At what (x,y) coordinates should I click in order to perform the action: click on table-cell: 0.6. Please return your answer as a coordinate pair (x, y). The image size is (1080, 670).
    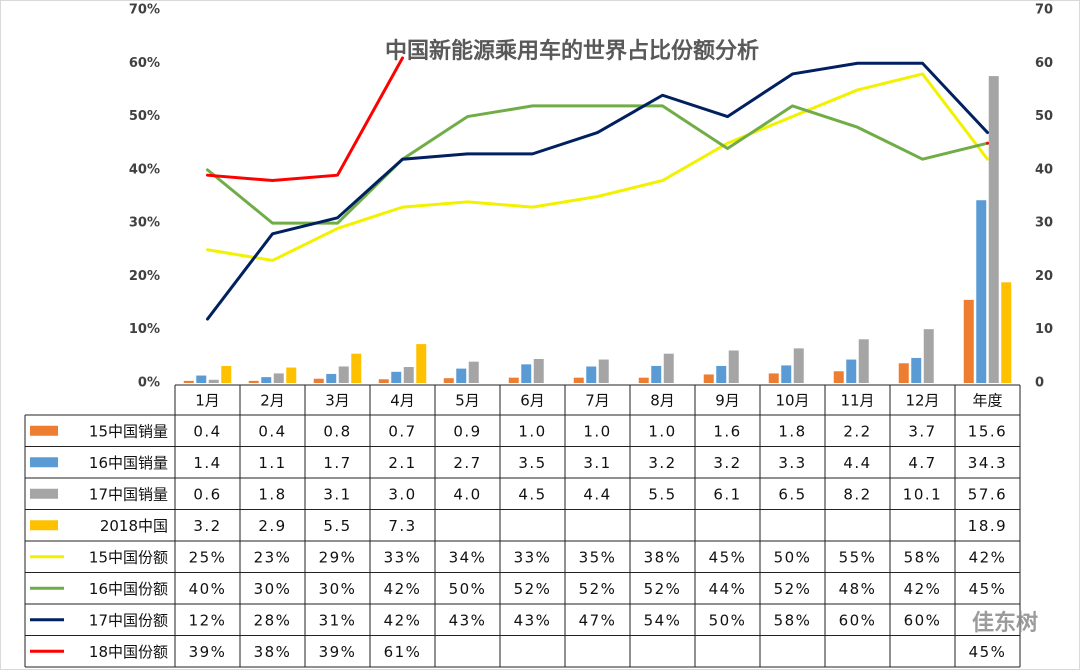
    Looking at the image, I should click on (207, 494).